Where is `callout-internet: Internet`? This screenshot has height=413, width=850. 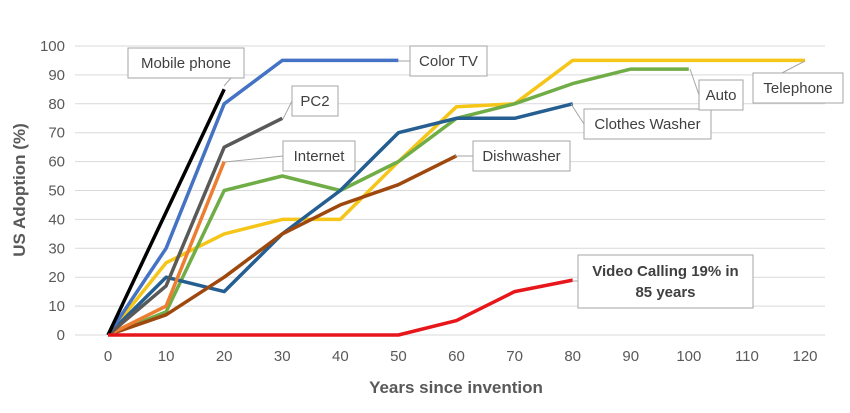 callout-internet: Internet is located at coordinates (290, 156).